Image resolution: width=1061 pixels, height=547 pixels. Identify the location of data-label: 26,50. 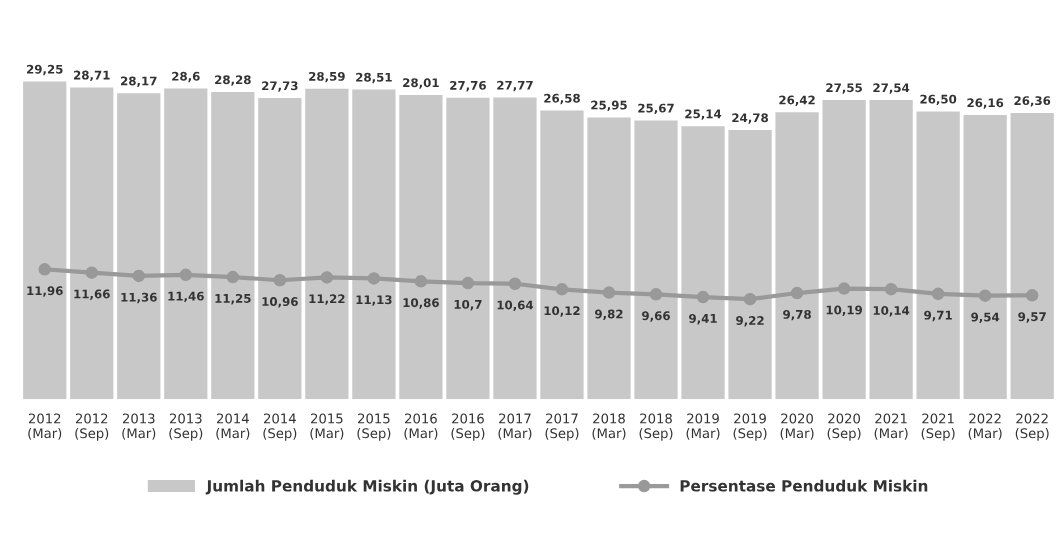
(938, 100).